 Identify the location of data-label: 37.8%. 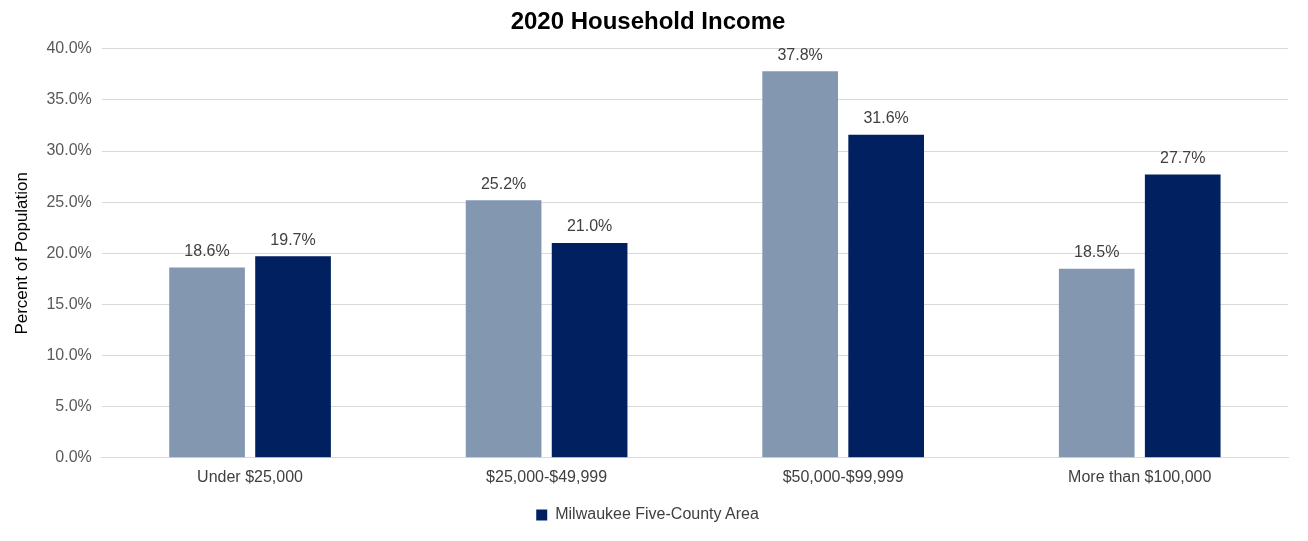
(800, 54).